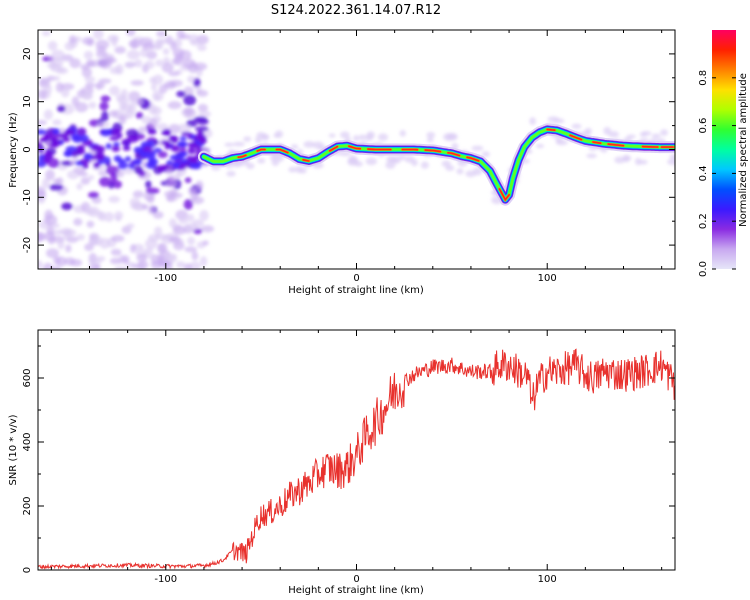  Describe the element at coordinates (547, 579) in the screenshot. I see `x-tick-label: 100` at that location.